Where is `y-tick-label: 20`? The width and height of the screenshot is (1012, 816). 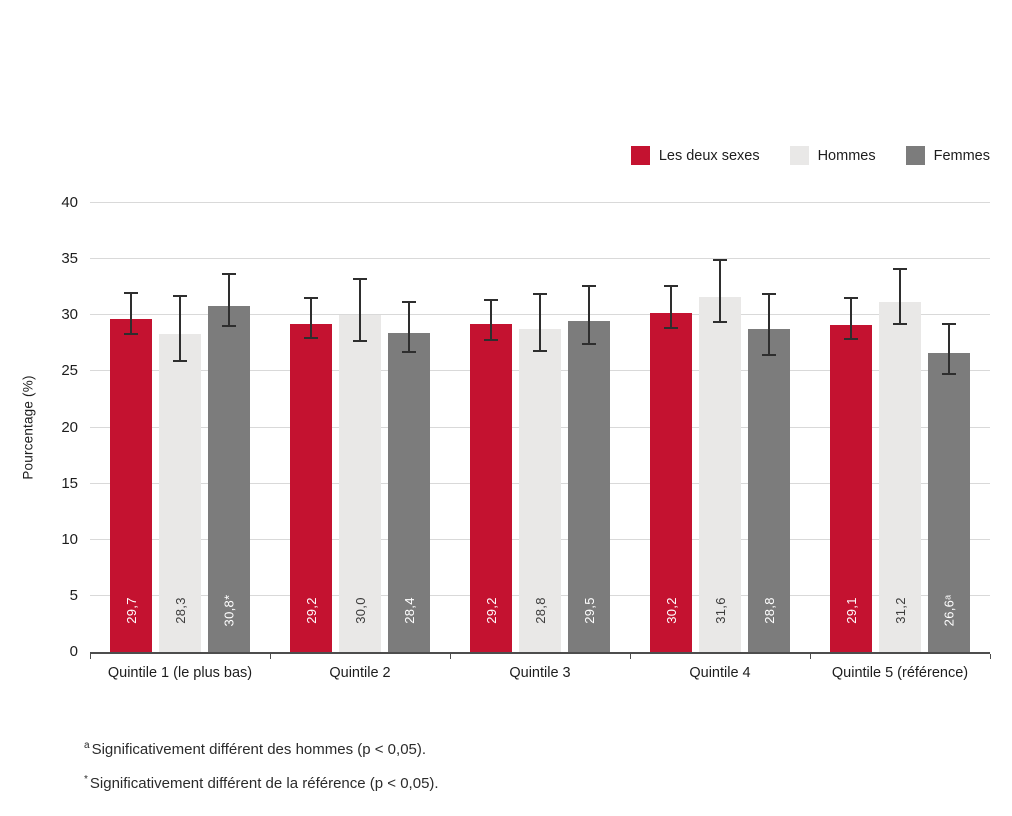 y-tick-label: 20 is located at coordinates (69, 427).